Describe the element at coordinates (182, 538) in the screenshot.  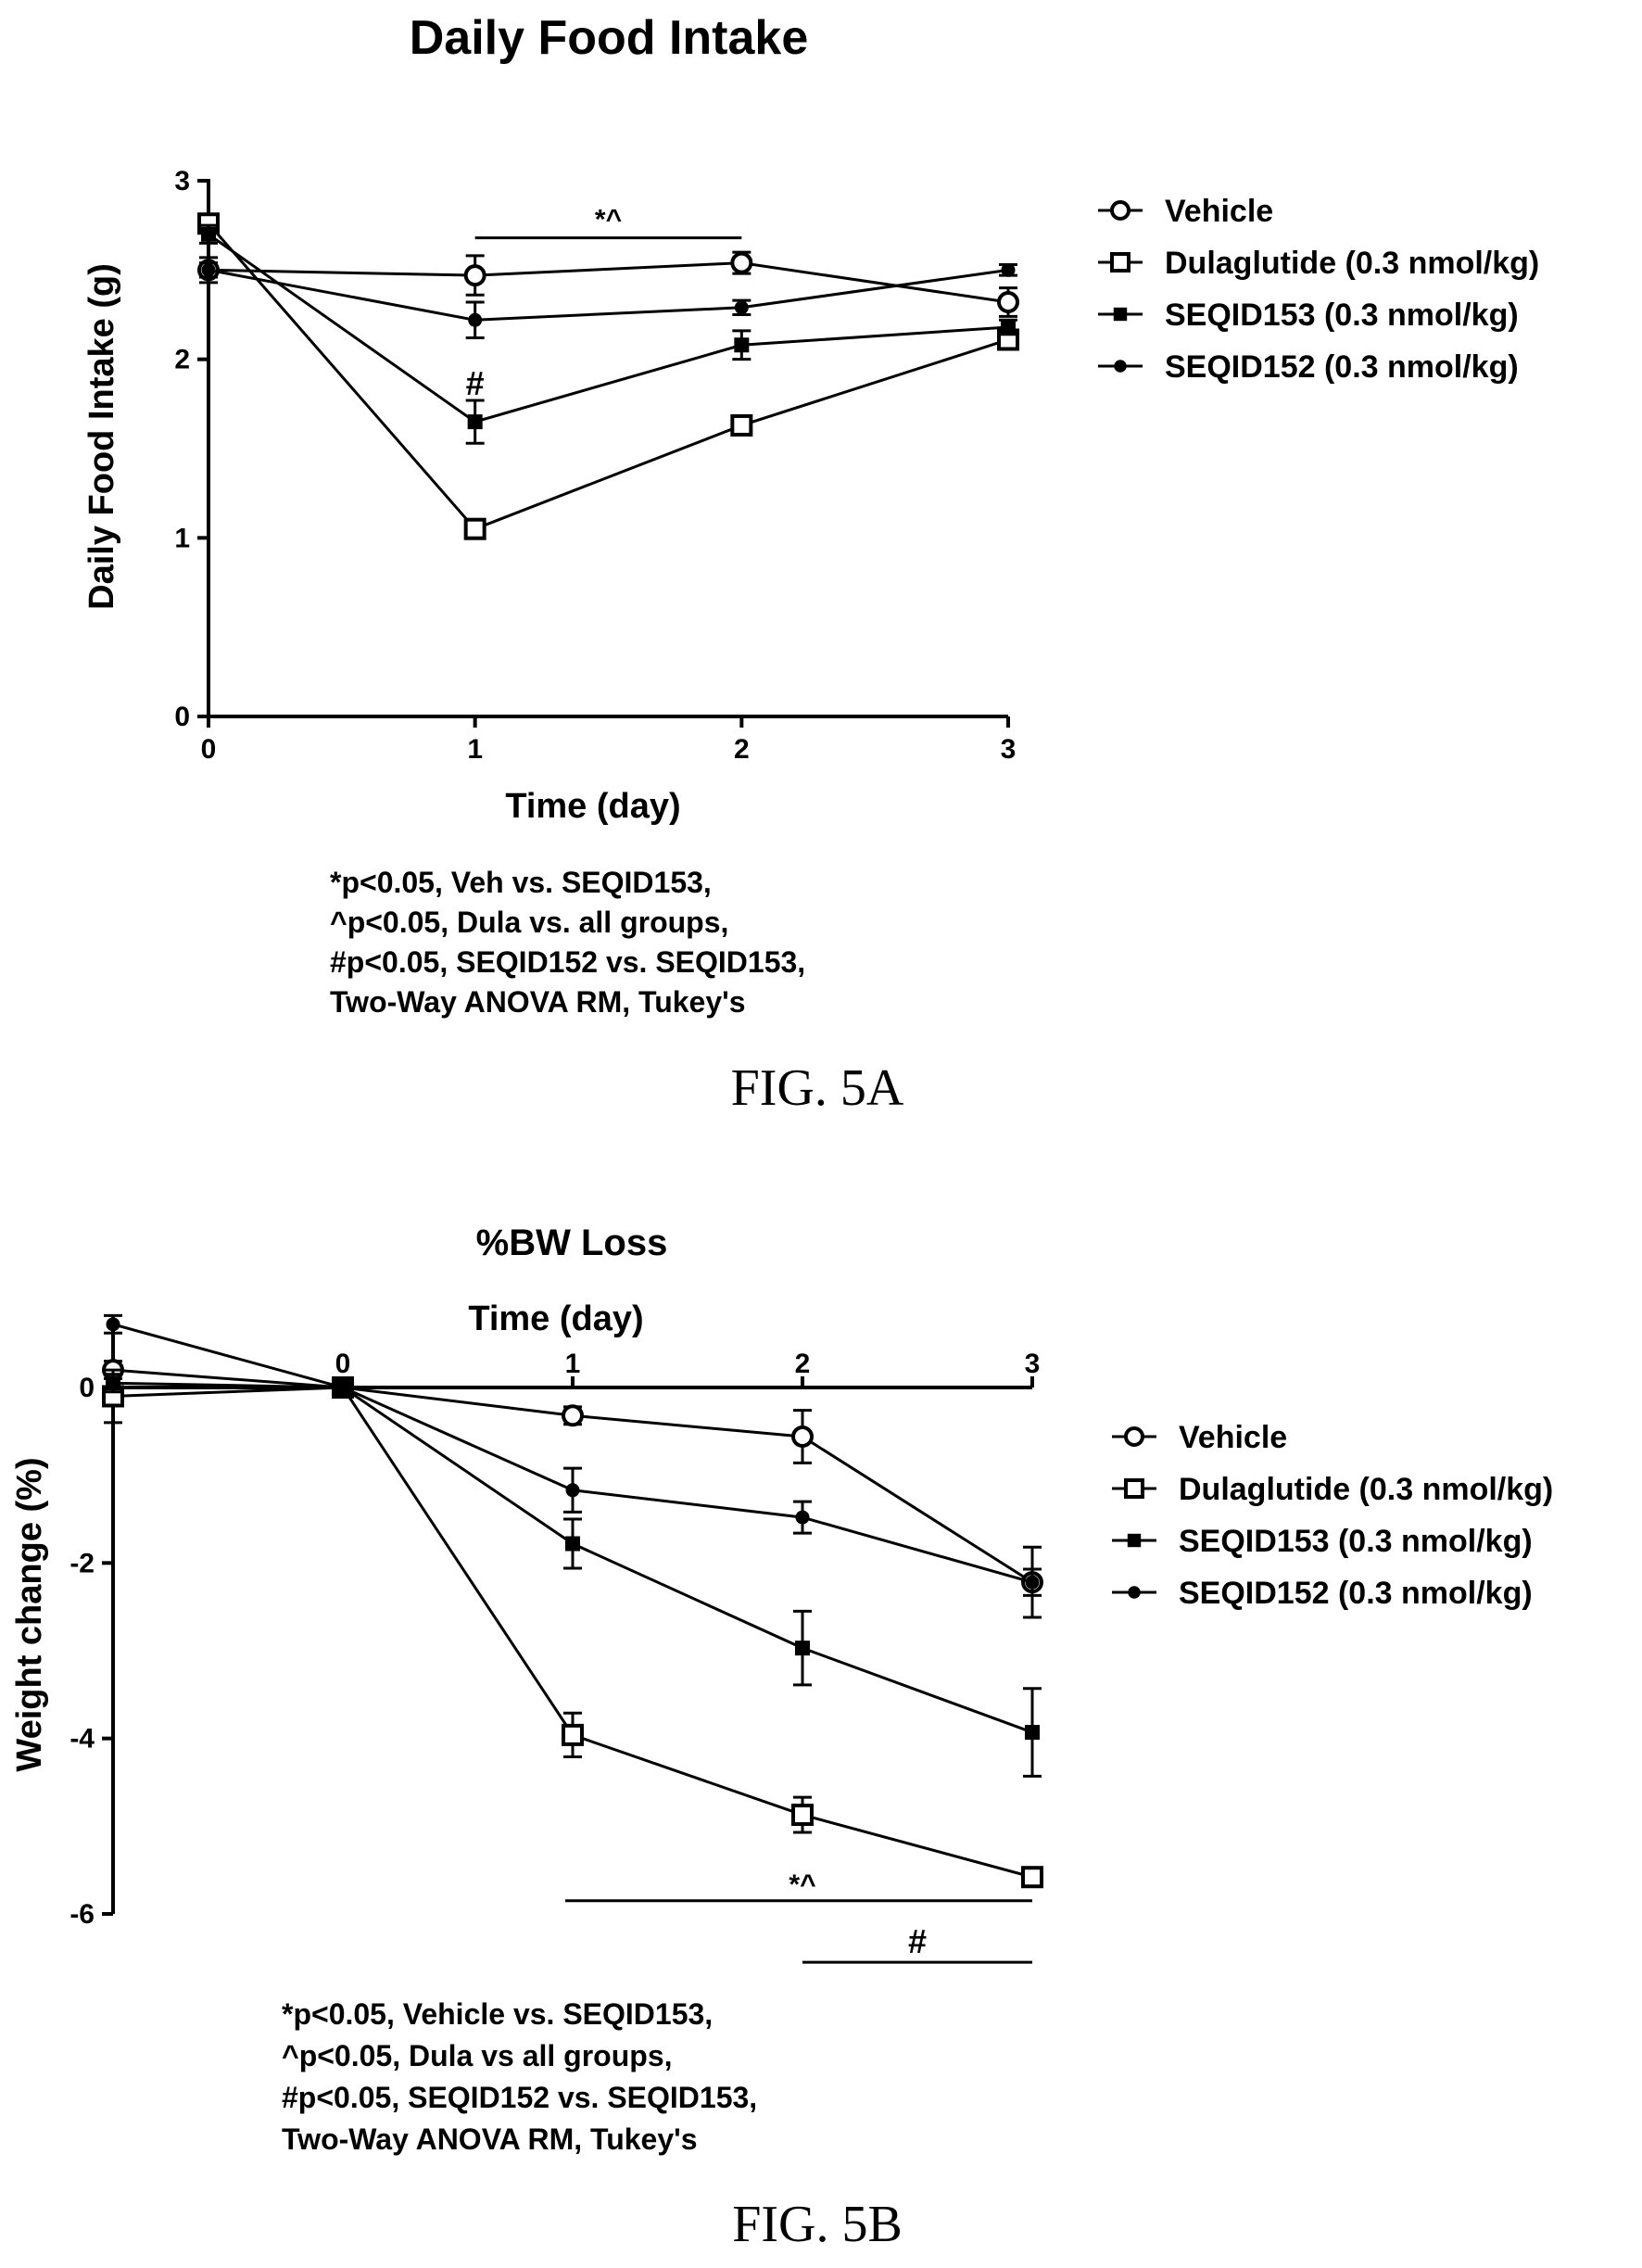
I see `y-tick-label: 1` at that location.